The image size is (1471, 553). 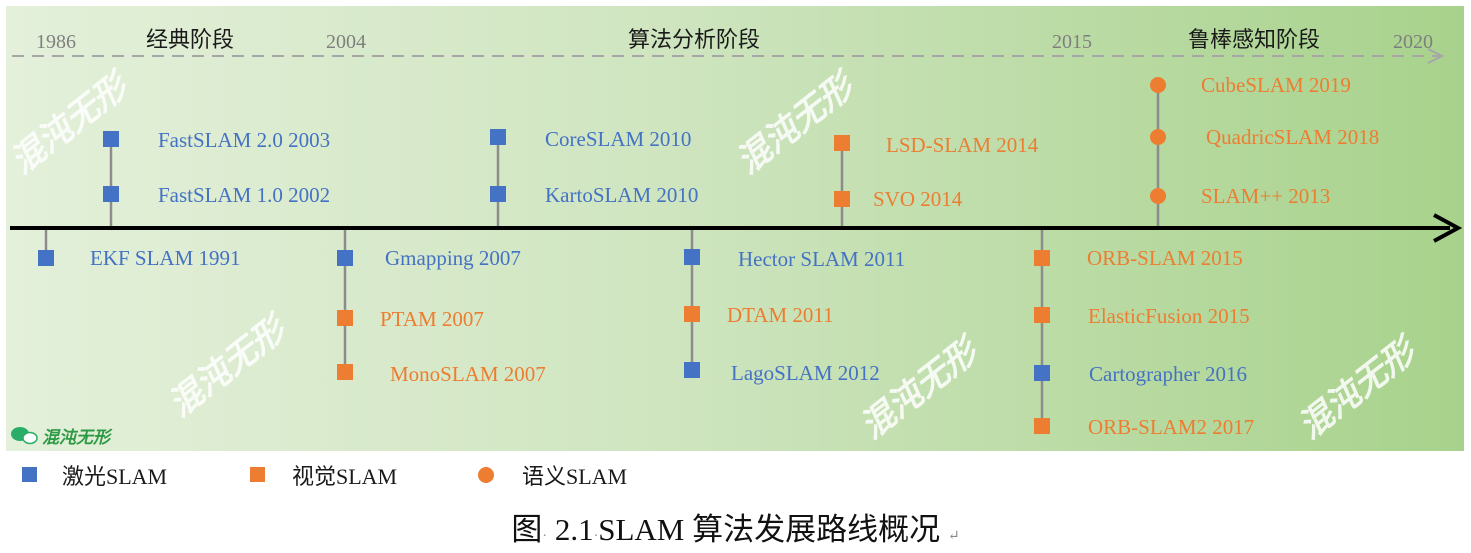 What do you see at coordinates (257, 474) in the screenshot?
I see `legend-visual-marker` at bounding box center [257, 474].